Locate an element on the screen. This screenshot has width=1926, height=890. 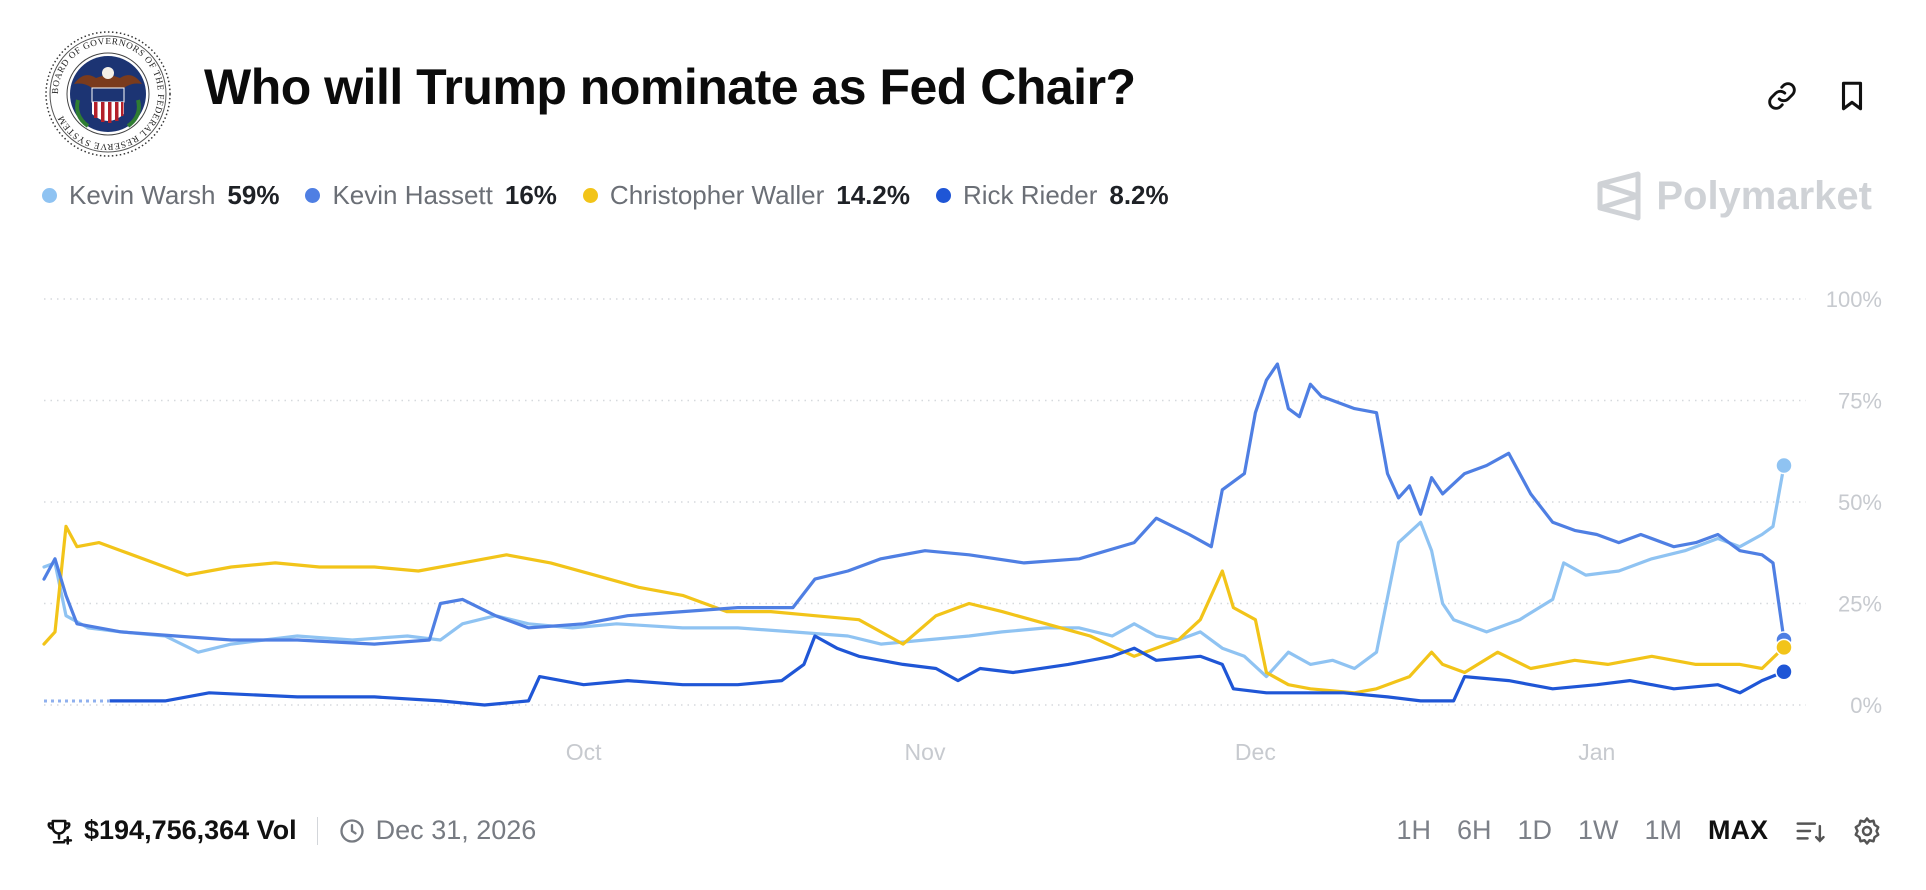
legend-percent: 59% is located at coordinates (253, 195).